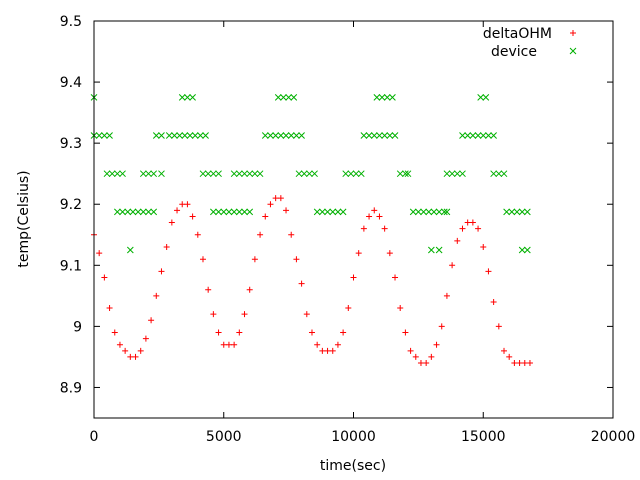 The image size is (640, 480). What do you see at coordinates (514, 52) in the screenshot?
I see `legend-label-device: device` at bounding box center [514, 52].